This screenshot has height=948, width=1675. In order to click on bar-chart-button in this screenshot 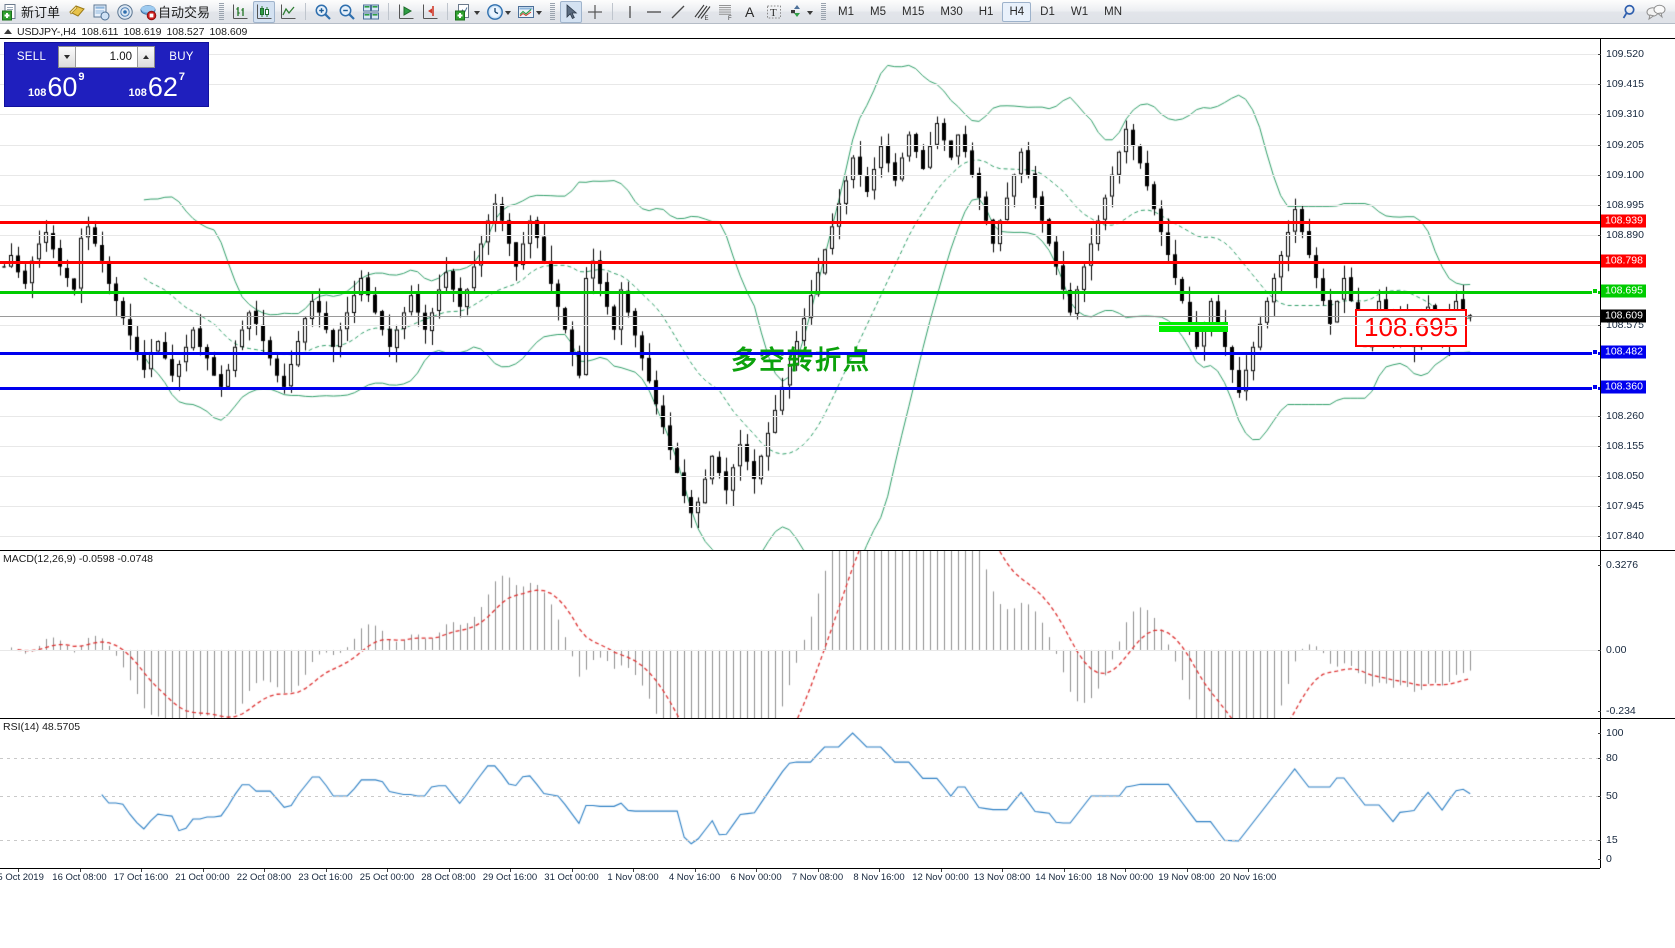, I will do `click(240, 12)`.